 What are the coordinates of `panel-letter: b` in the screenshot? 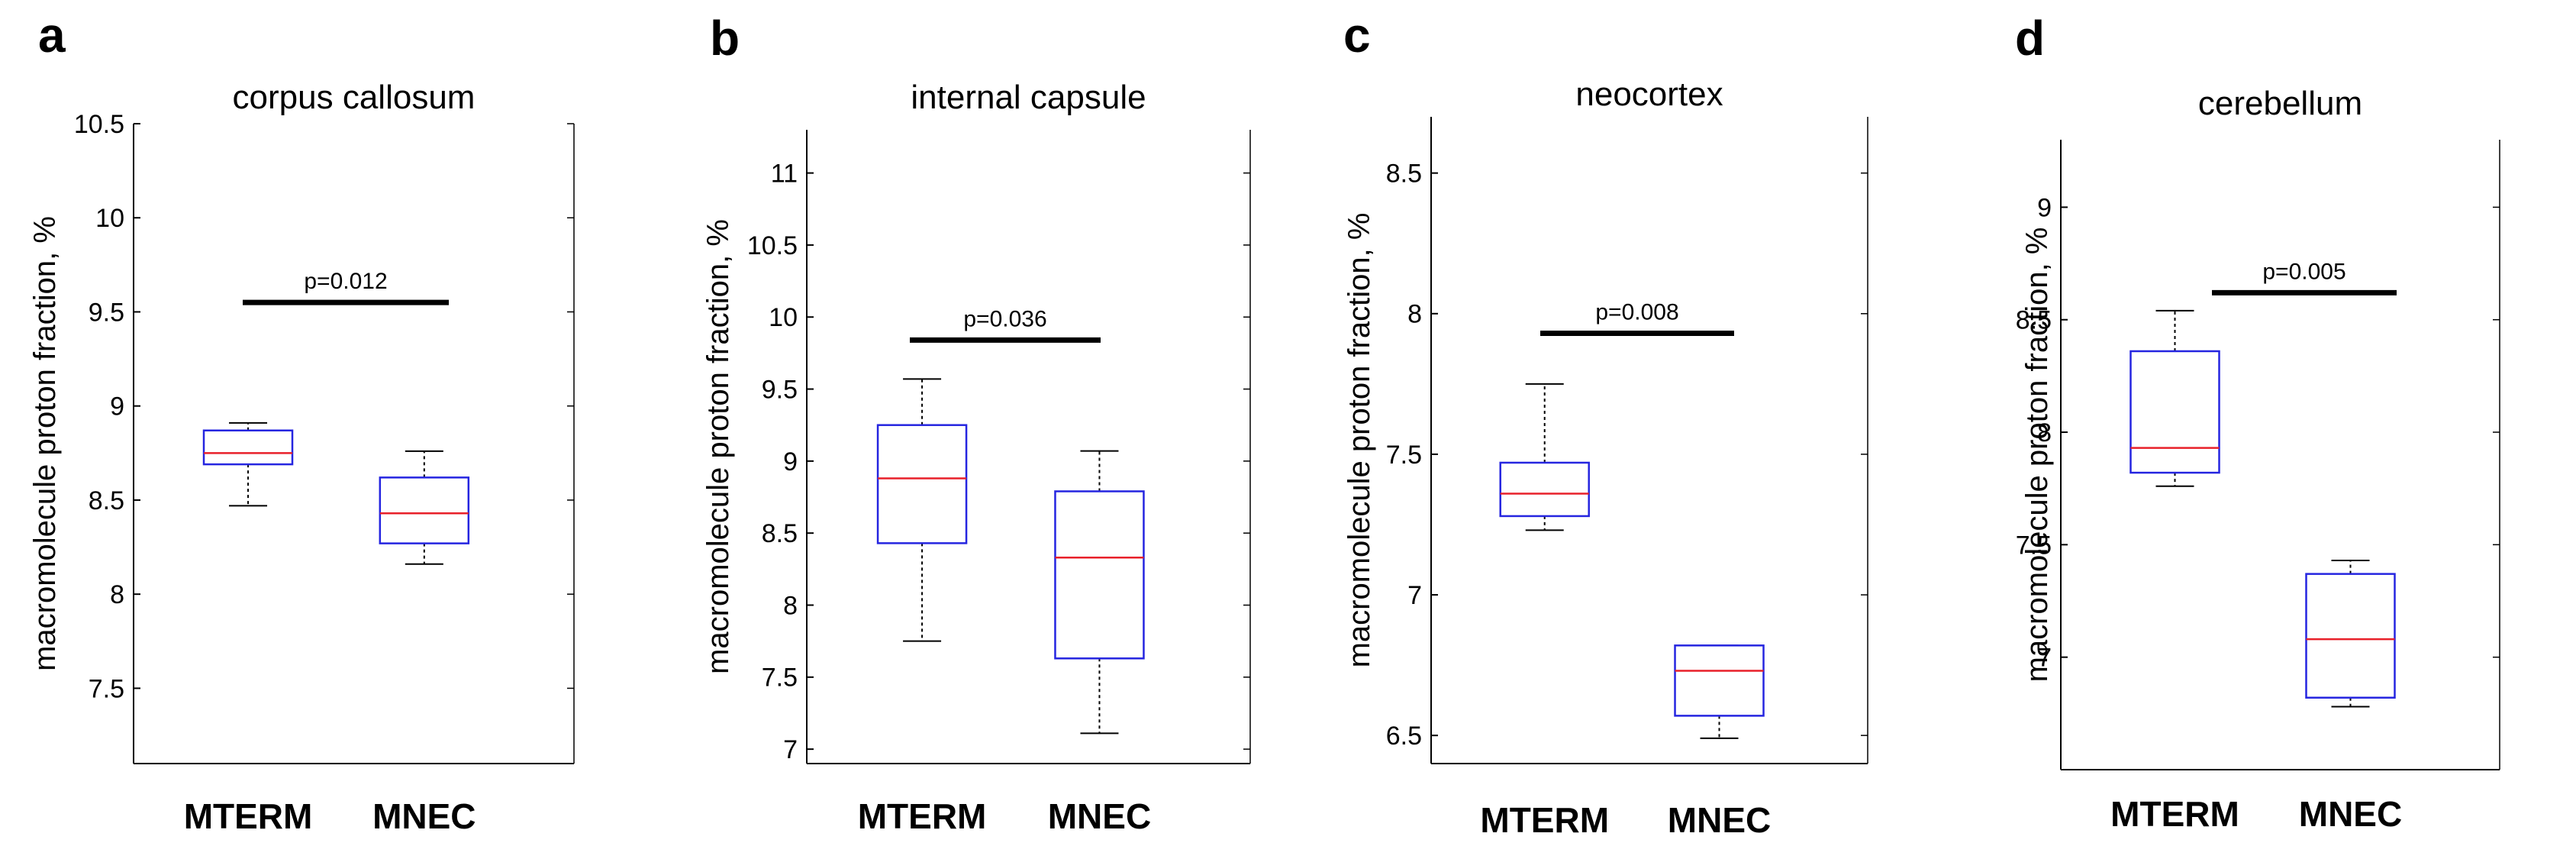 It's located at (725, 38).